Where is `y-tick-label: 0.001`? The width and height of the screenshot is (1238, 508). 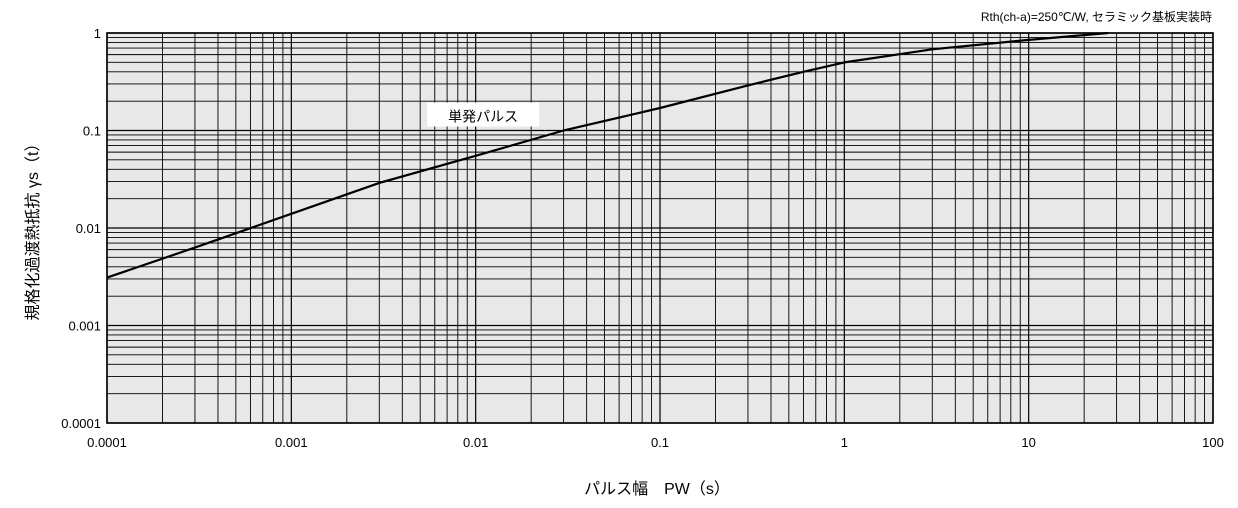
y-tick-label: 0.001 is located at coordinates (84, 326).